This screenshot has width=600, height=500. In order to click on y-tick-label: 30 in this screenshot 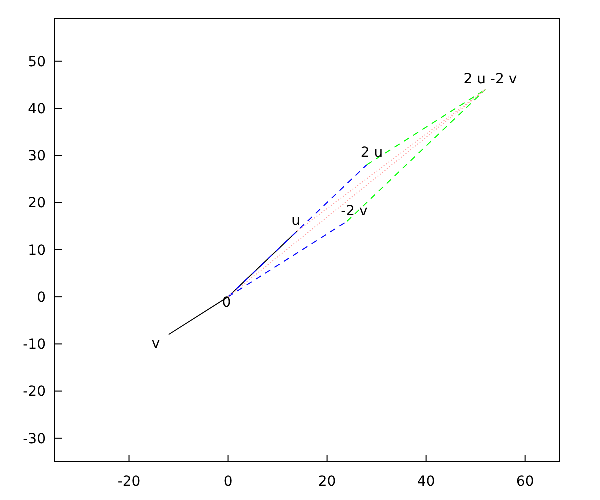, I will do `click(37, 156)`.